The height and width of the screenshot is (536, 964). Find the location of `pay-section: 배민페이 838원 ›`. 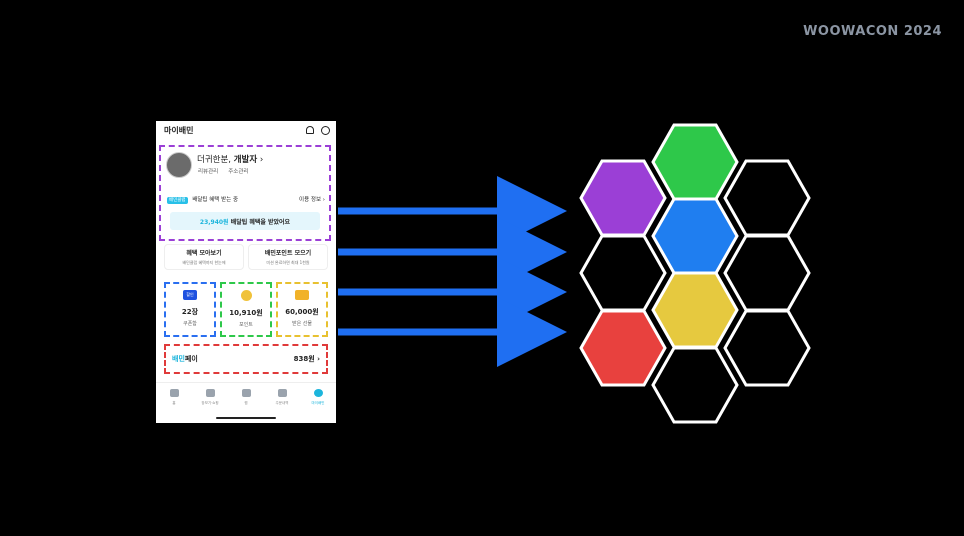

pay-section: 배민페이 838원 › is located at coordinates (246, 359).